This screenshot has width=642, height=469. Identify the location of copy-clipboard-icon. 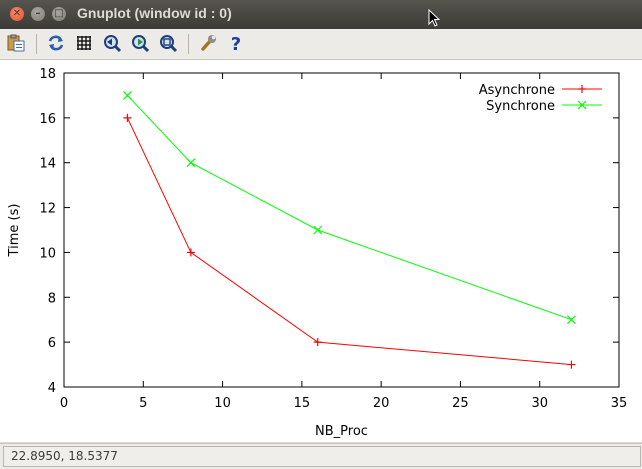
(16, 43).